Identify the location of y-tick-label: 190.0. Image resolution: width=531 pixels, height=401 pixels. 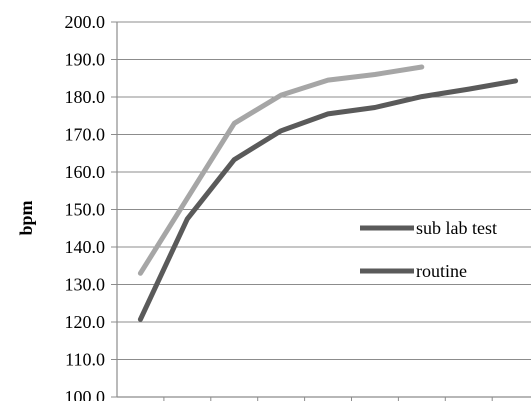
(85, 60).